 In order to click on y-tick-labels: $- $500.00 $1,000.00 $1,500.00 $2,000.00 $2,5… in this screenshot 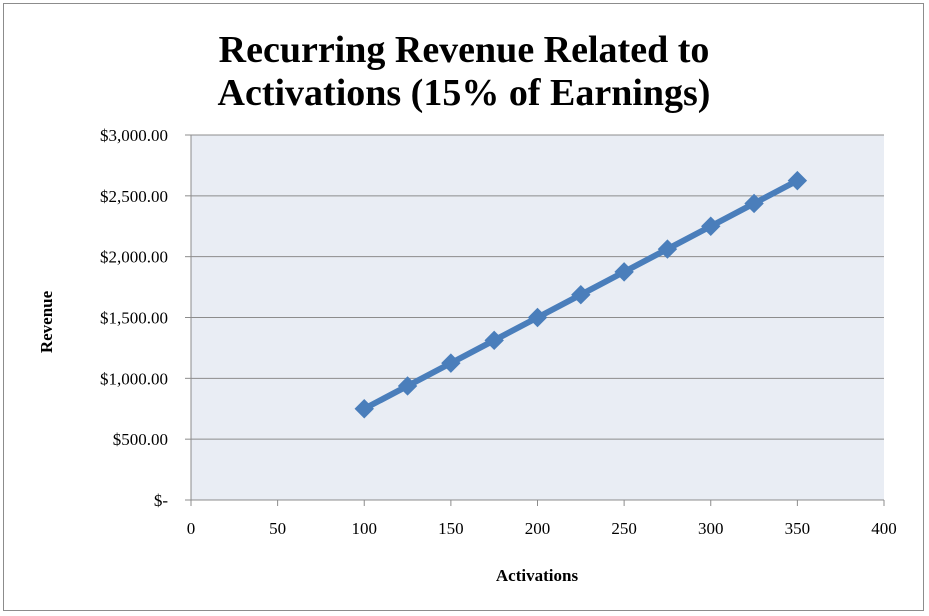, I will do `click(134, 318)`.